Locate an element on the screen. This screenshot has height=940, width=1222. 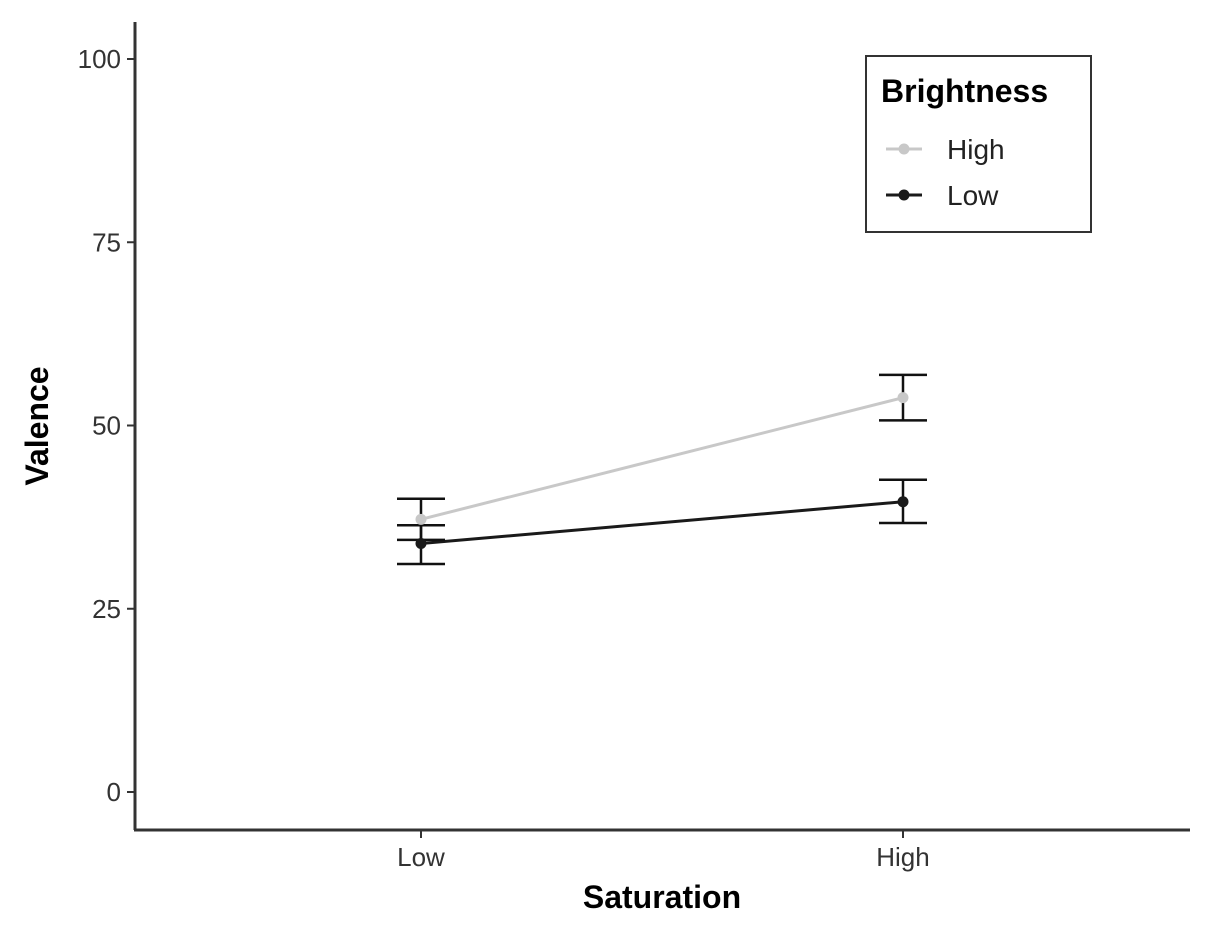
x-axis-title: Saturation is located at coordinates (662, 897).